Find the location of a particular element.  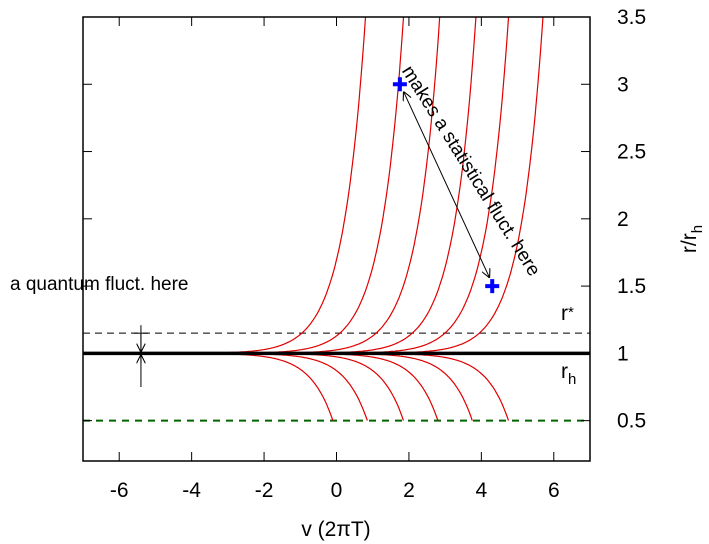

y-tick-label: 2 is located at coordinates (623, 219).